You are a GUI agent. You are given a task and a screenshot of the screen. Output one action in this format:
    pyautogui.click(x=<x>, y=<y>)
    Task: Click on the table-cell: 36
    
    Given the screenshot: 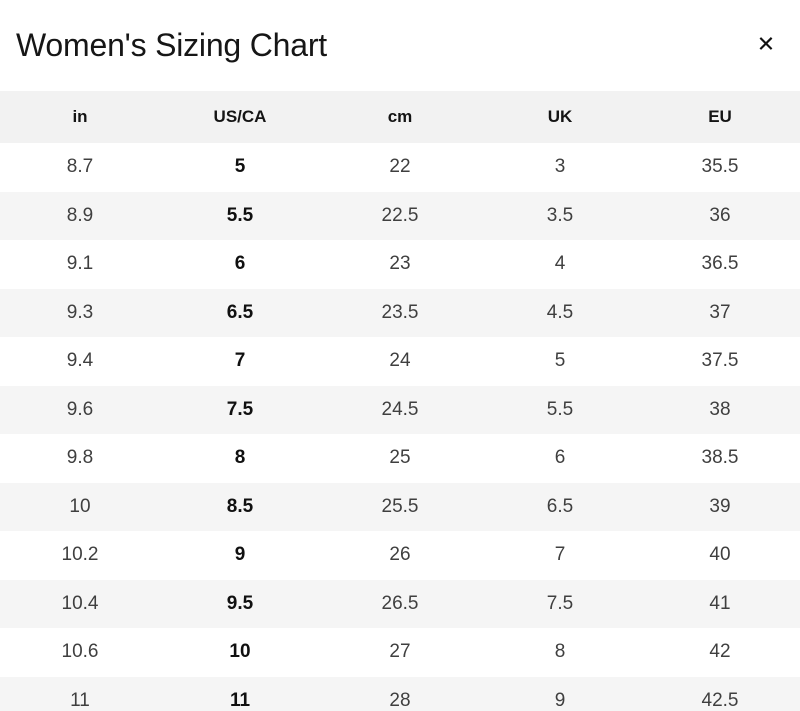 What is the action you would take?
    pyautogui.click(x=720, y=215)
    